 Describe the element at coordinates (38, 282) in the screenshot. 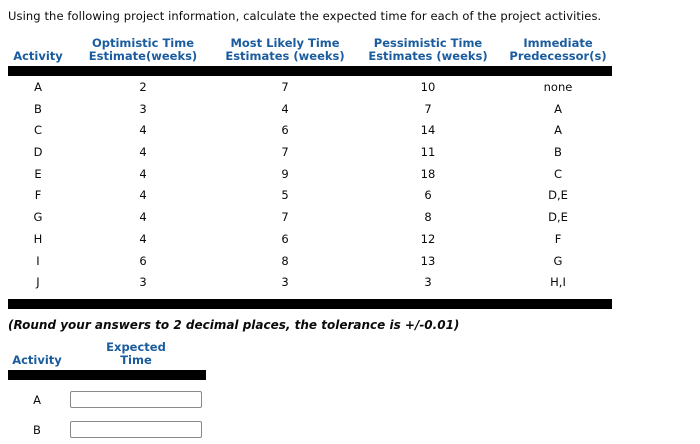

I see `cell-activity: J` at that location.